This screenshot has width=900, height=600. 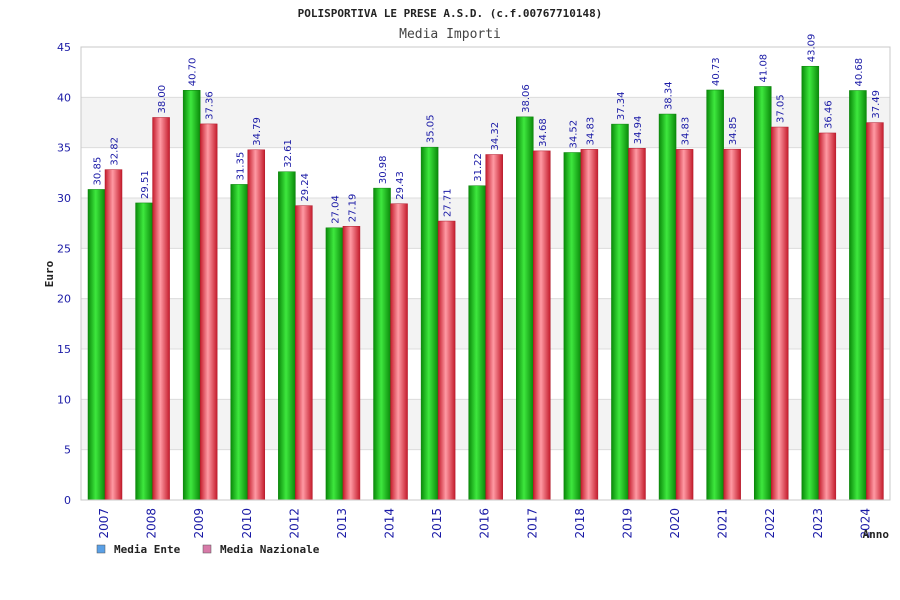 What do you see at coordinates (732, 324) in the screenshot?
I see `bar-media-nazionale-2021` at bounding box center [732, 324].